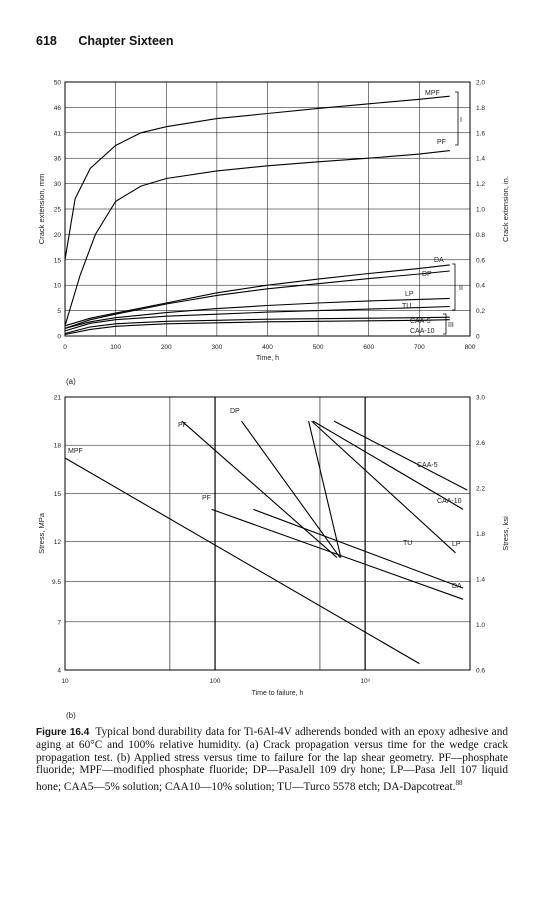  Describe the element at coordinates (480, 489) in the screenshot. I see `chart-b-y2tick-label: 2.2` at that location.